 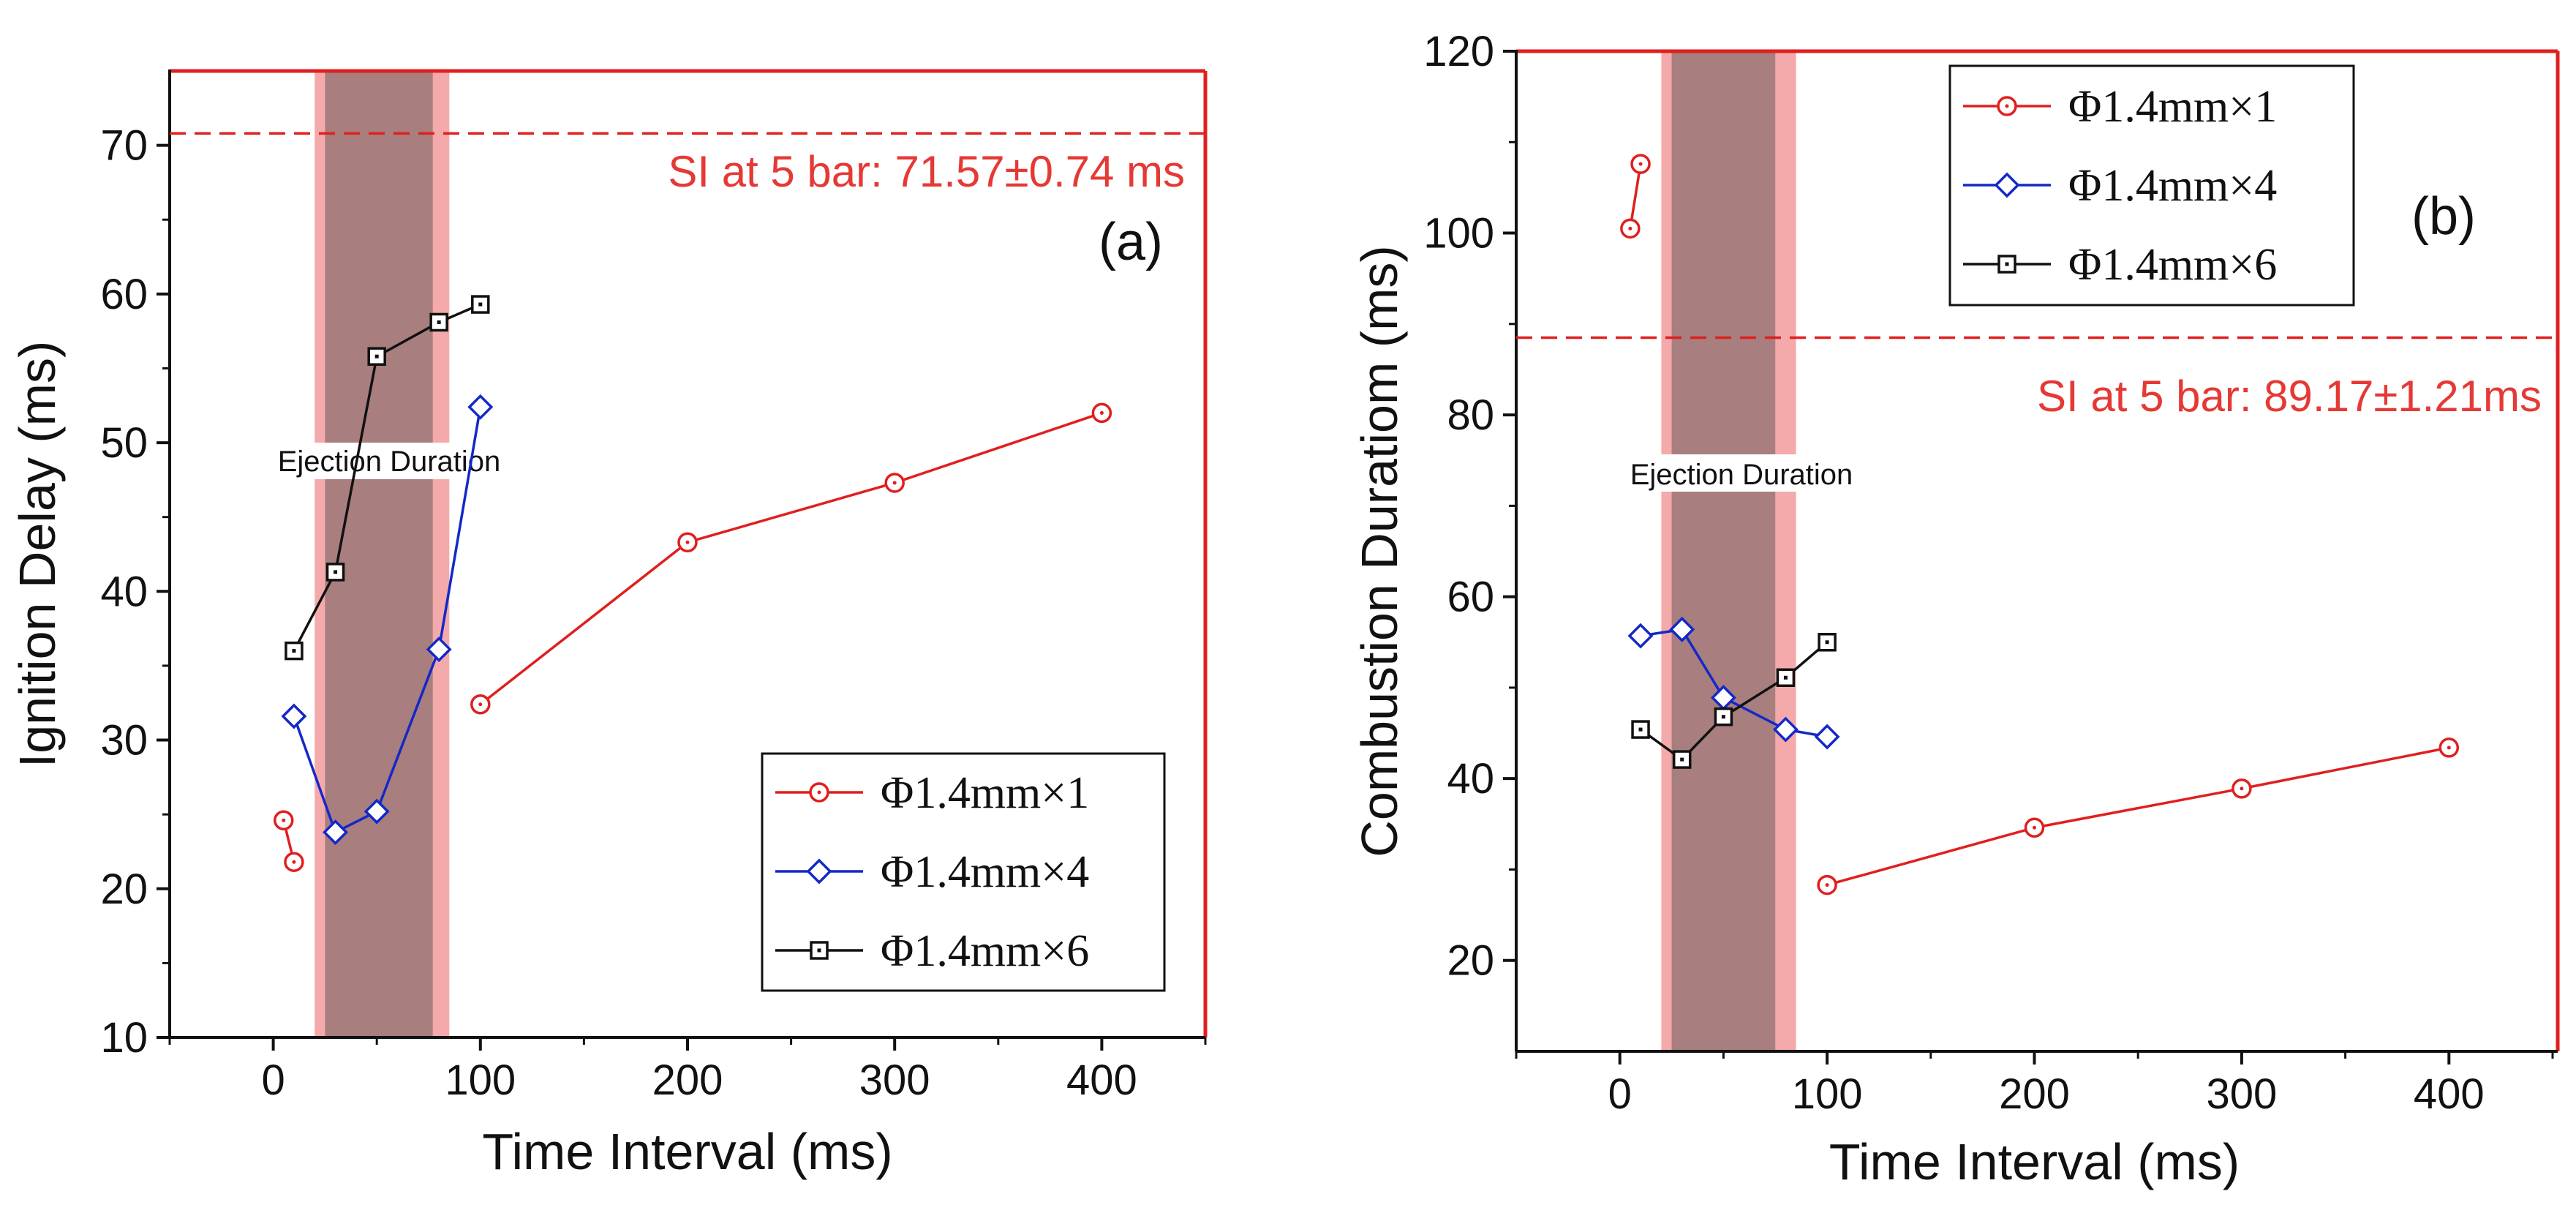 What do you see at coordinates (1470, 415) in the screenshot?
I see `y-tick-label: 80` at bounding box center [1470, 415].